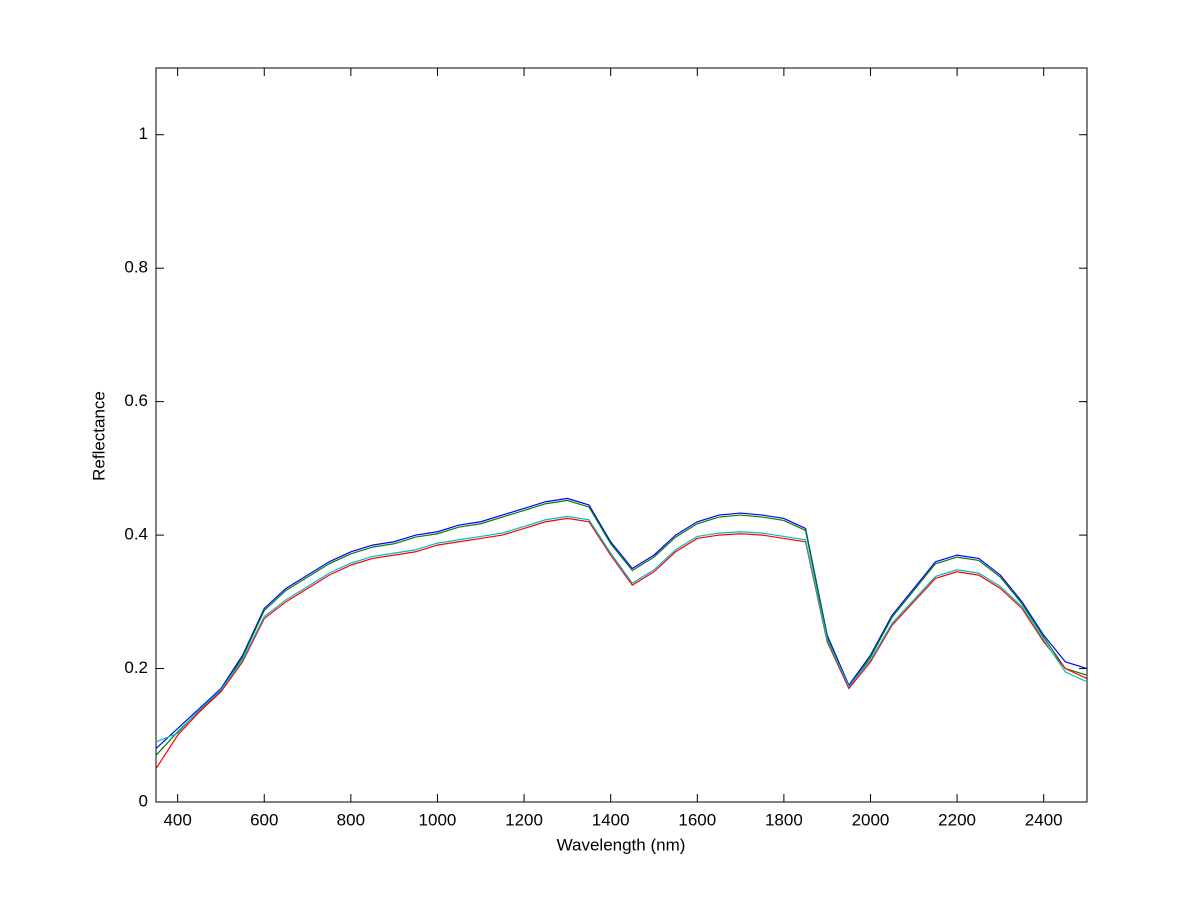  I want to click on y-tick-label: 0.2, so click(136, 667).